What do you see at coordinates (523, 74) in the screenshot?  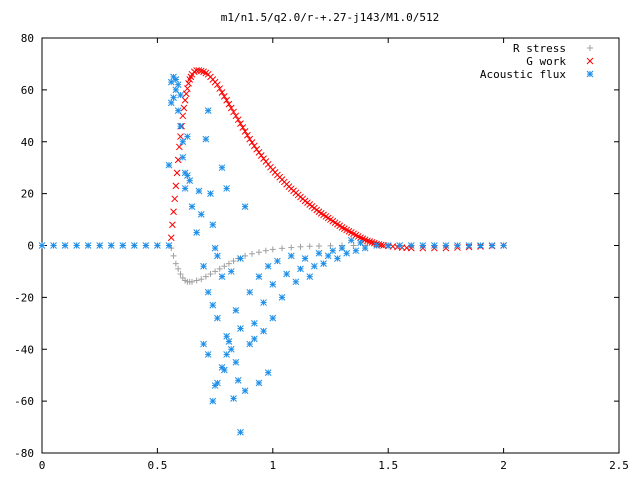 I see `legend-label: Acoustic flux` at bounding box center [523, 74].